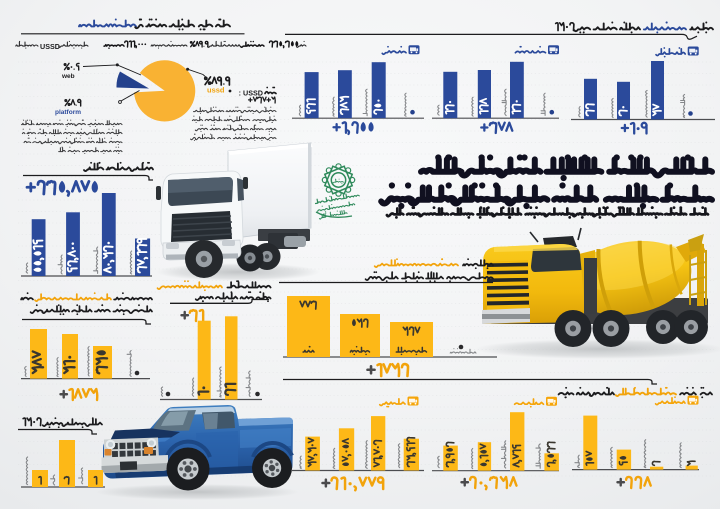  Describe the element at coordinates (68, 76) in the screenshot. I see `svg-text: web` at that location.